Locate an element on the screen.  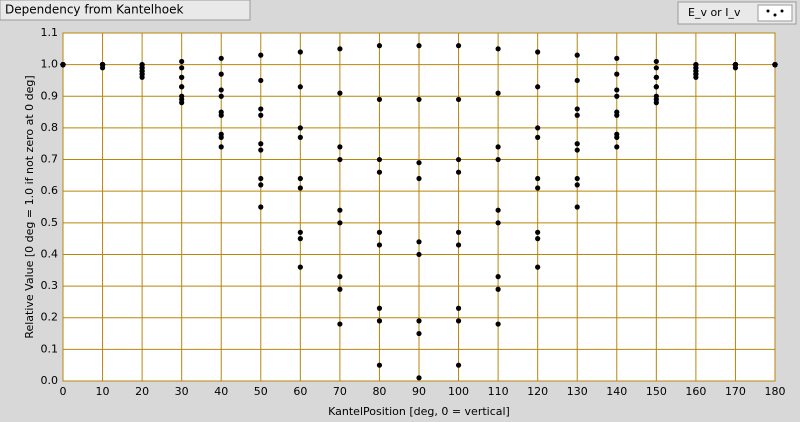
x-tick-label: 110 is located at coordinates (498, 391).